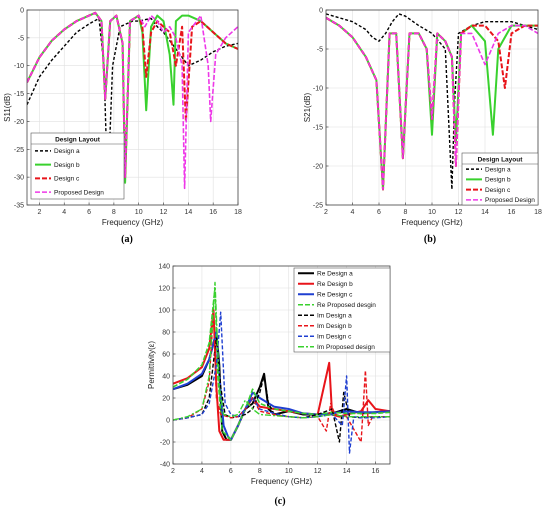 The width and height of the screenshot is (550, 513). What do you see at coordinates (166, 333) in the screenshot?
I see `y-tick-label: 80` at bounding box center [166, 333].